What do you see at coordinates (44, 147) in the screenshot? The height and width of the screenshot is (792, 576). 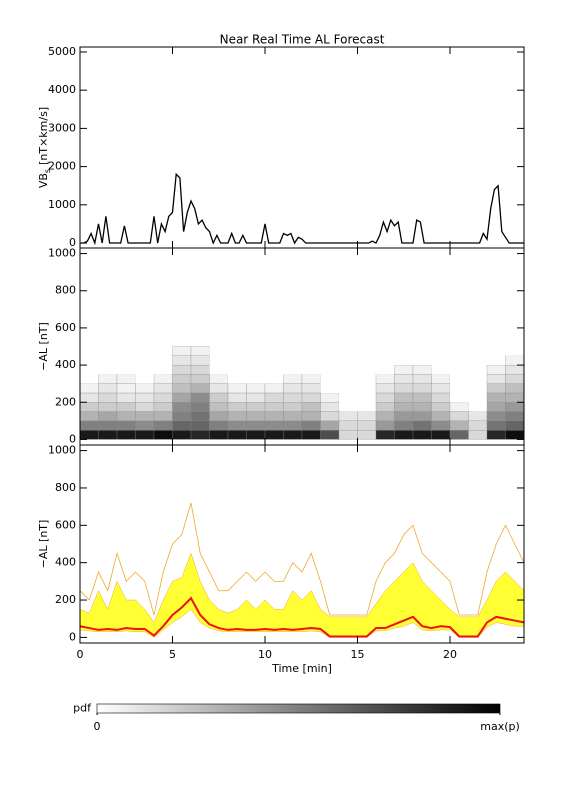 I see `y-axis-label: VBs [nT×km/s]` at bounding box center [44, 147].